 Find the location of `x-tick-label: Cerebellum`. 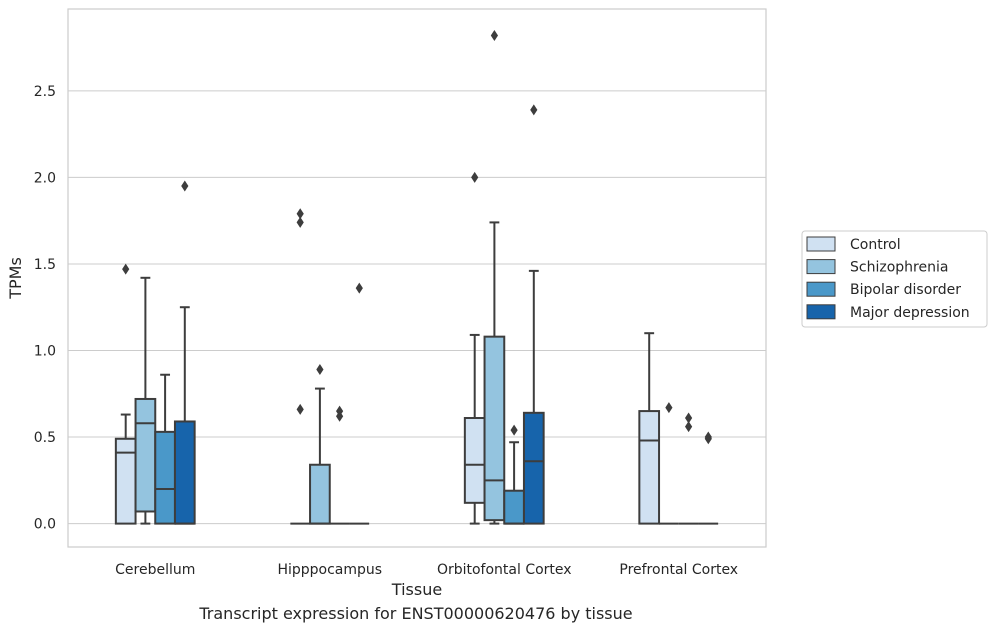

x-tick-label: Cerebellum is located at coordinates (155, 570).